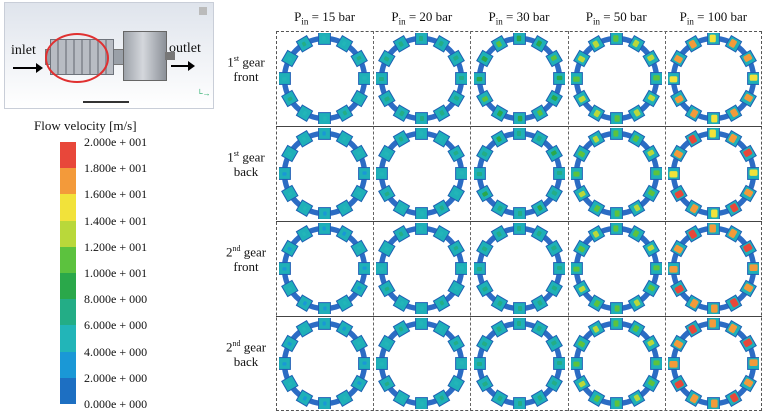 This screenshot has width=768, height=419. What do you see at coordinates (145, 56) in the screenshot?
I see `motor` at bounding box center [145, 56].